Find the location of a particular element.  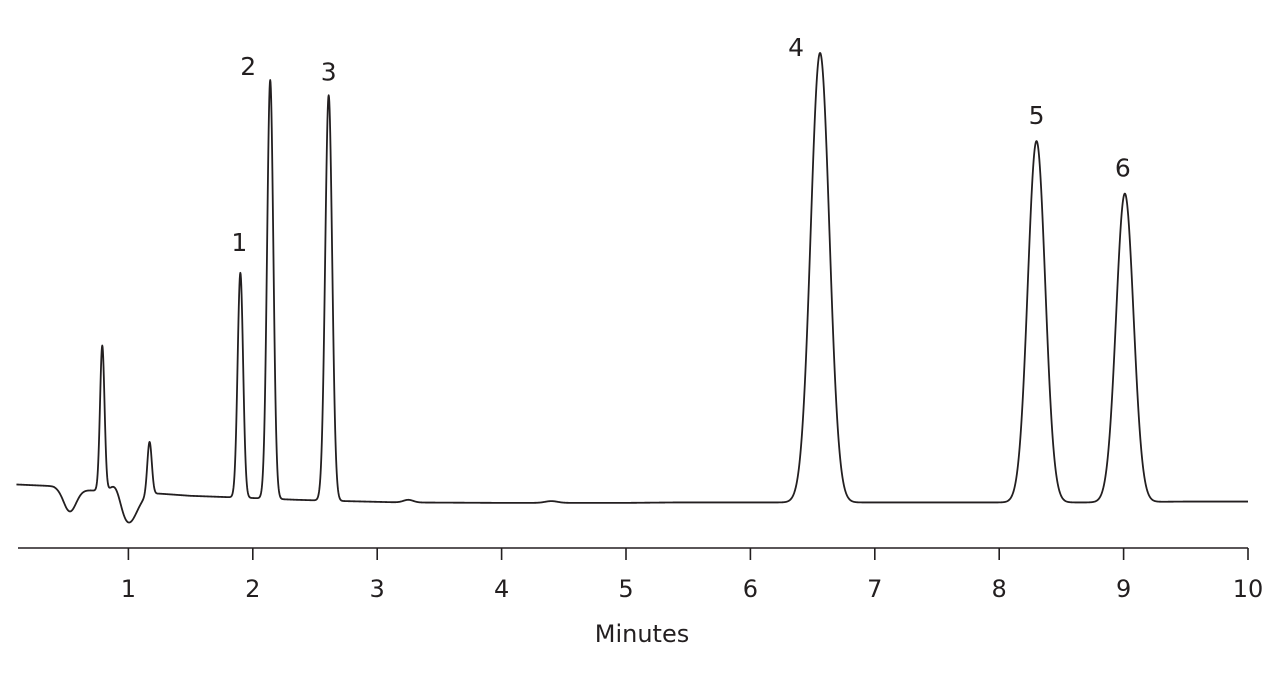

x-tick-label: 3 is located at coordinates (377, 589).